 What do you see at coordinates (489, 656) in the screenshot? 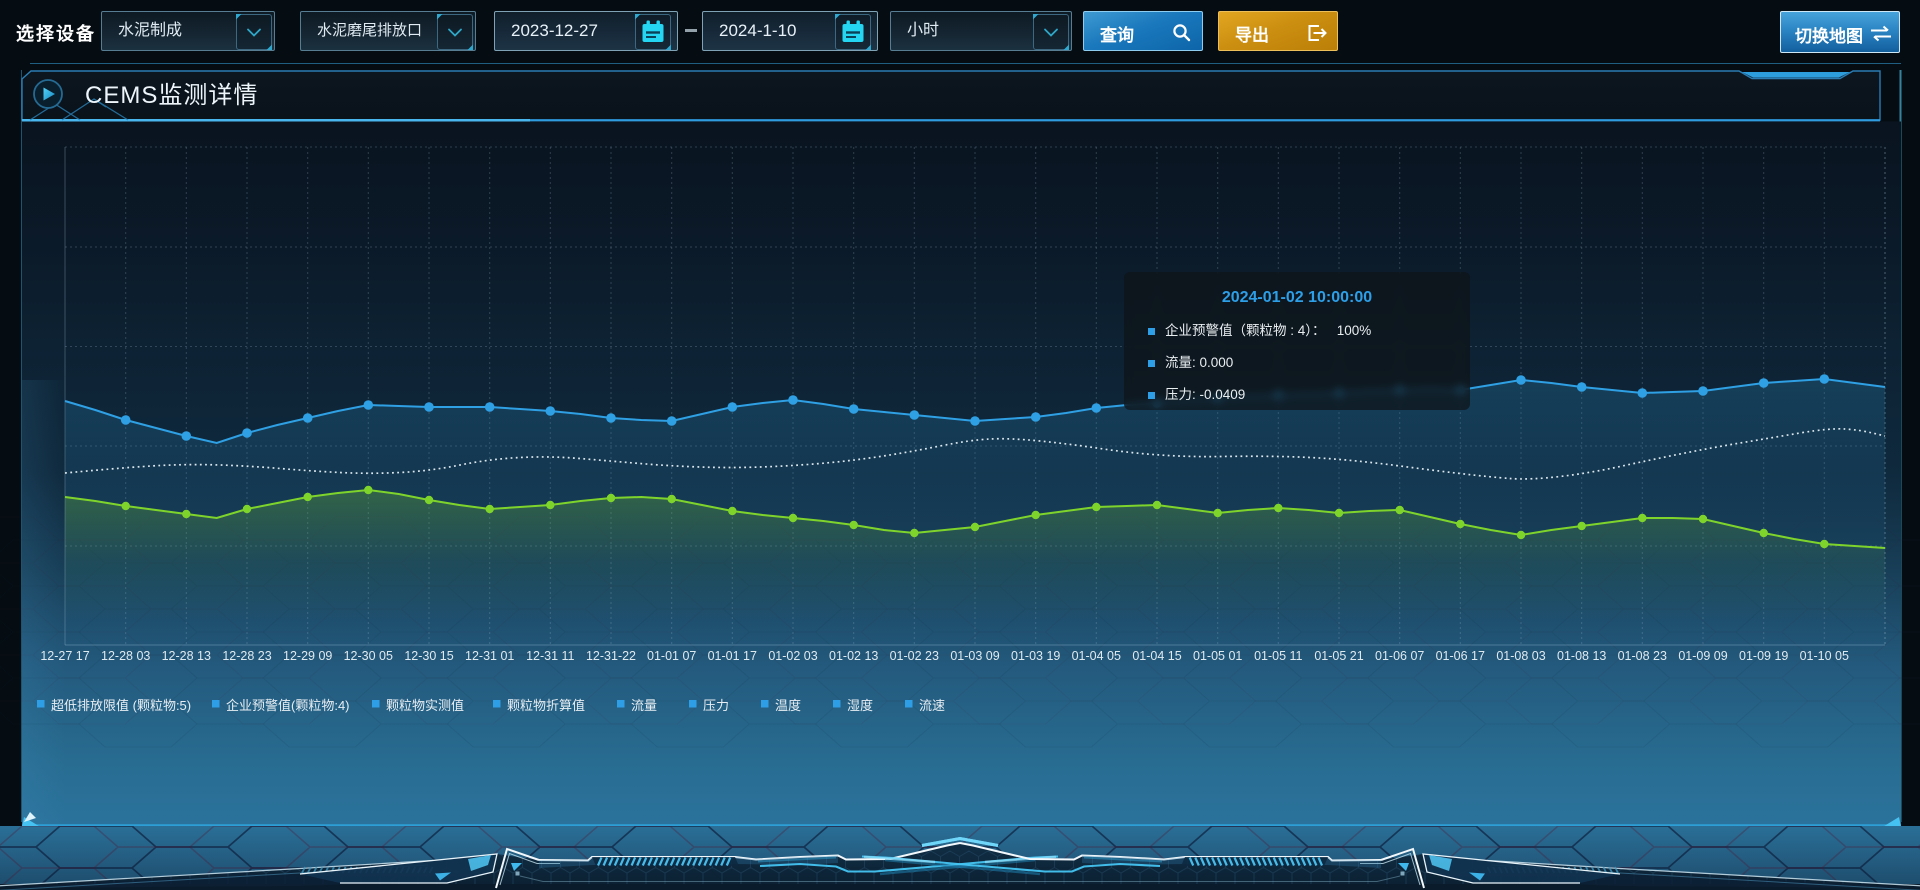
I see `svg-text: 12-31 01` at bounding box center [489, 656].